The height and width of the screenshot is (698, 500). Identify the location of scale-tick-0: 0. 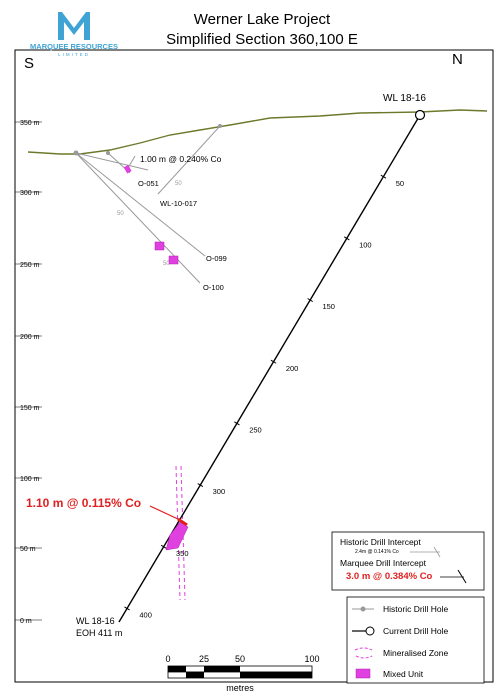
(167, 659).